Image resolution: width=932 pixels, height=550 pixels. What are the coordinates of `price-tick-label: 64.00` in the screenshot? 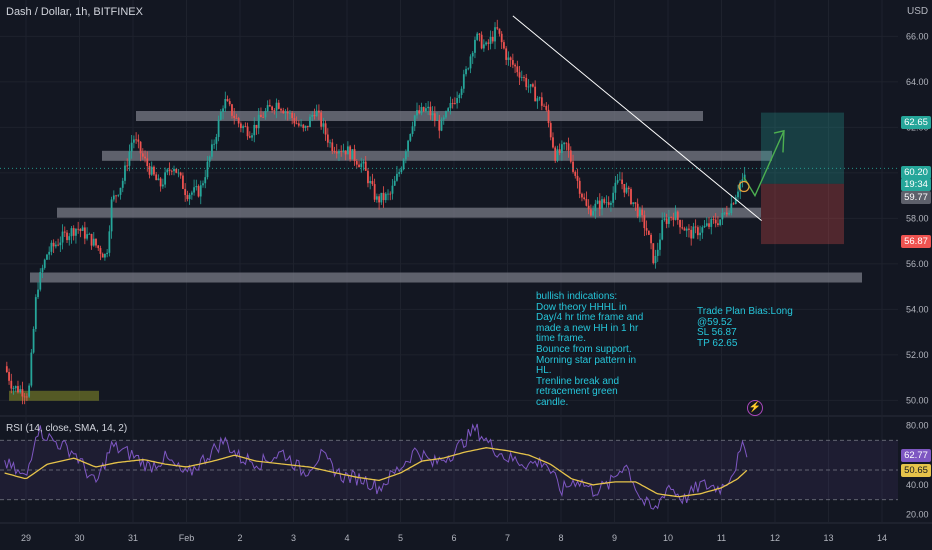 It's located at (917, 82).